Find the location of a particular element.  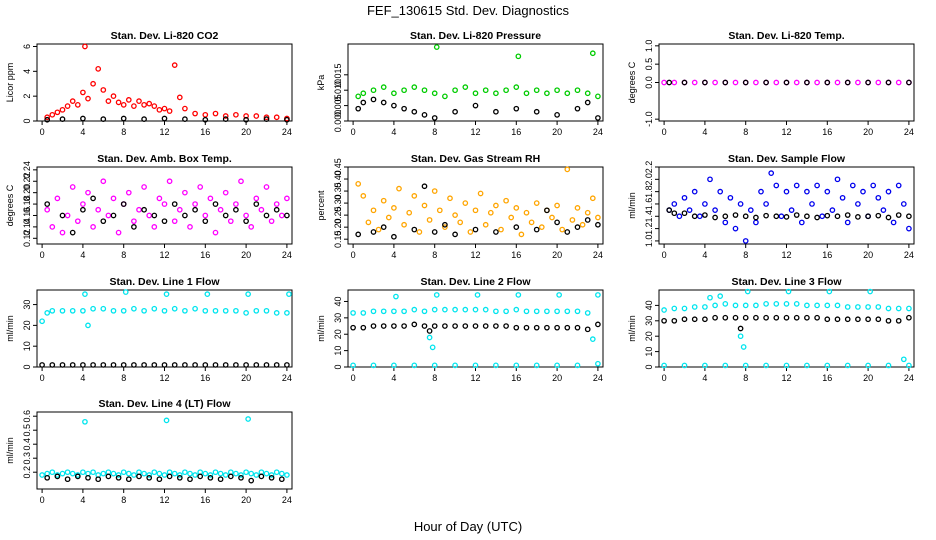

y-tick-label: 20 is located at coordinates (649, 336).